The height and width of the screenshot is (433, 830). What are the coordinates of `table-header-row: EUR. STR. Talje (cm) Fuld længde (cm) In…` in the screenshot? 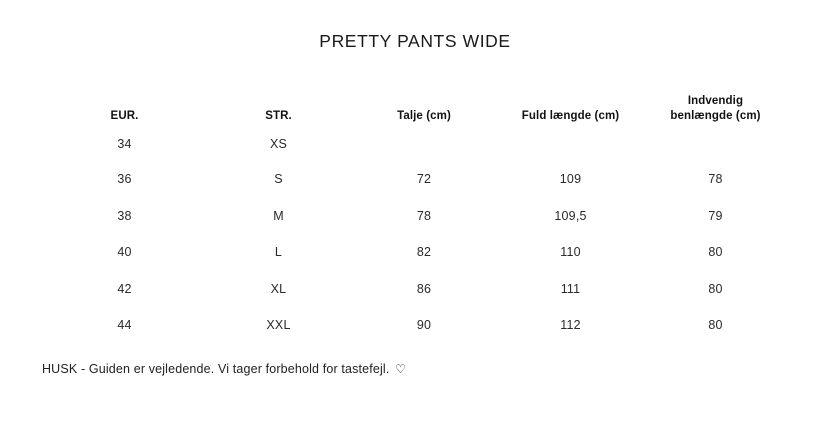 It's located at (415, 103).